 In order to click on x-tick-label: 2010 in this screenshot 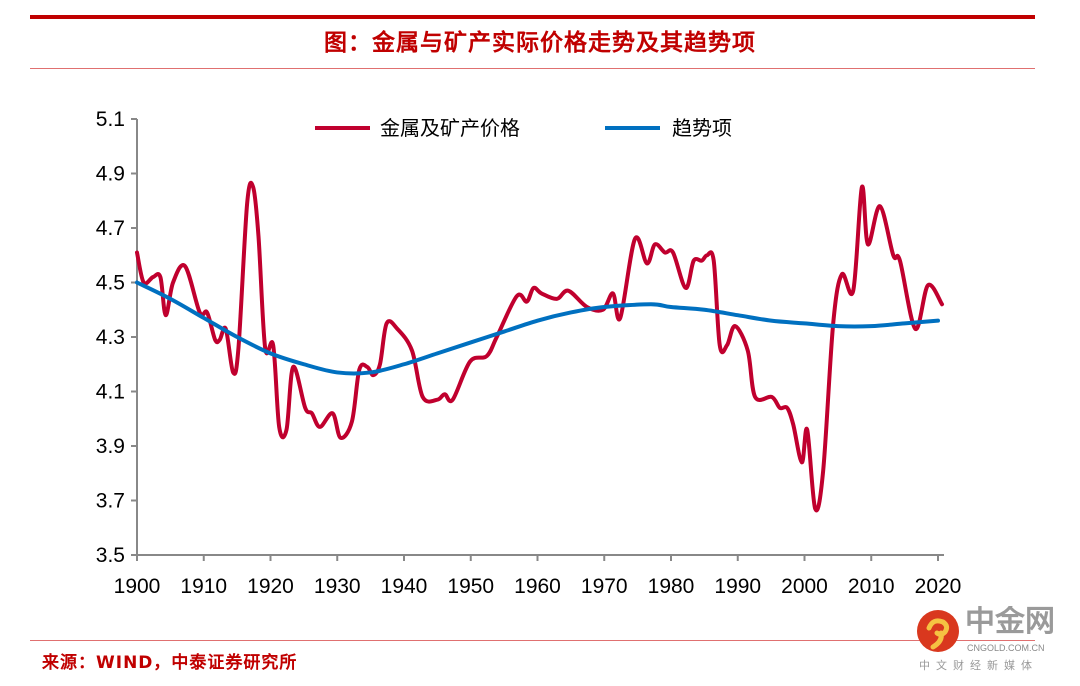, I will do `click(871, 586)`.